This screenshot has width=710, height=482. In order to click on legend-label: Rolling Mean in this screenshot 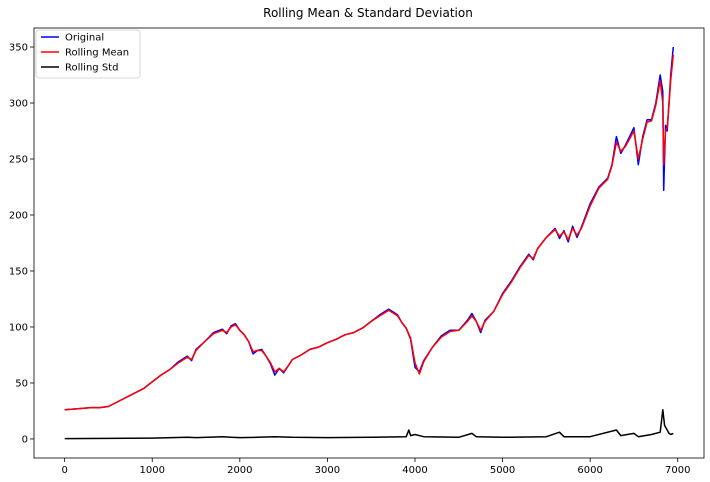, I will do `click(97, 53)`.